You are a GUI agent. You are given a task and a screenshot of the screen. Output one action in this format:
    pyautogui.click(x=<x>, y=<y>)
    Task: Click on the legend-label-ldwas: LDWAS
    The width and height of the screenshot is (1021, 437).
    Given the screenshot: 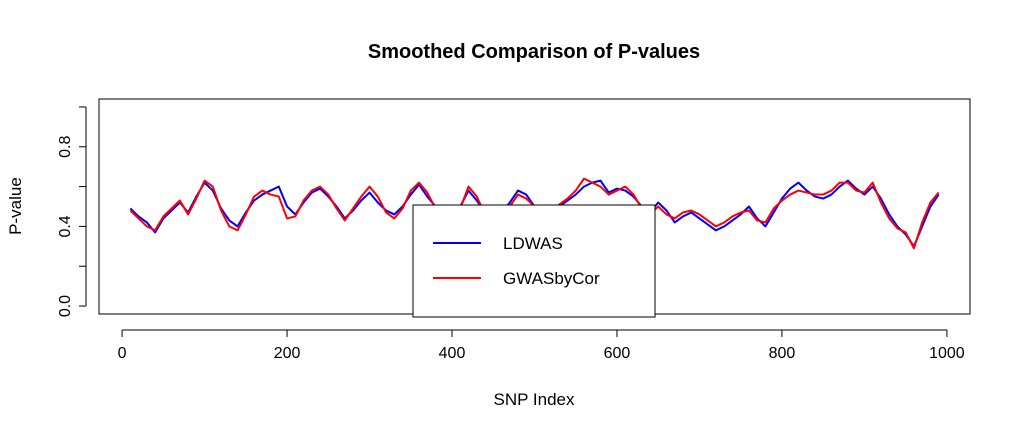 What is the action you would take?
    pyautogui.click(x=533, y=243)
    